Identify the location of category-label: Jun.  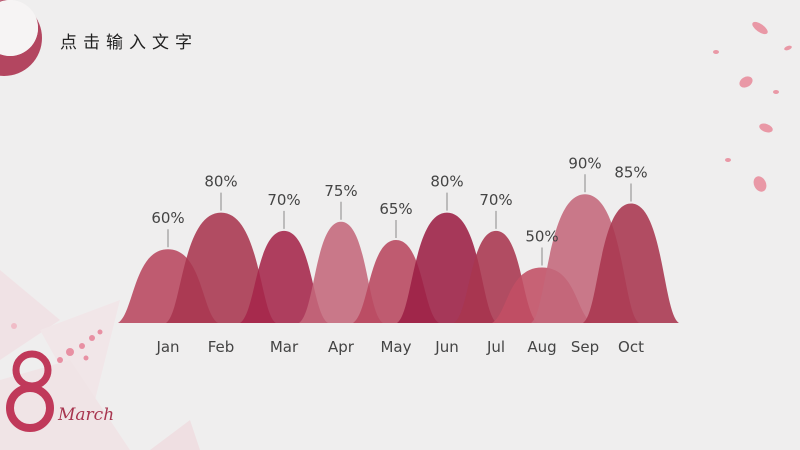
(446, 347).